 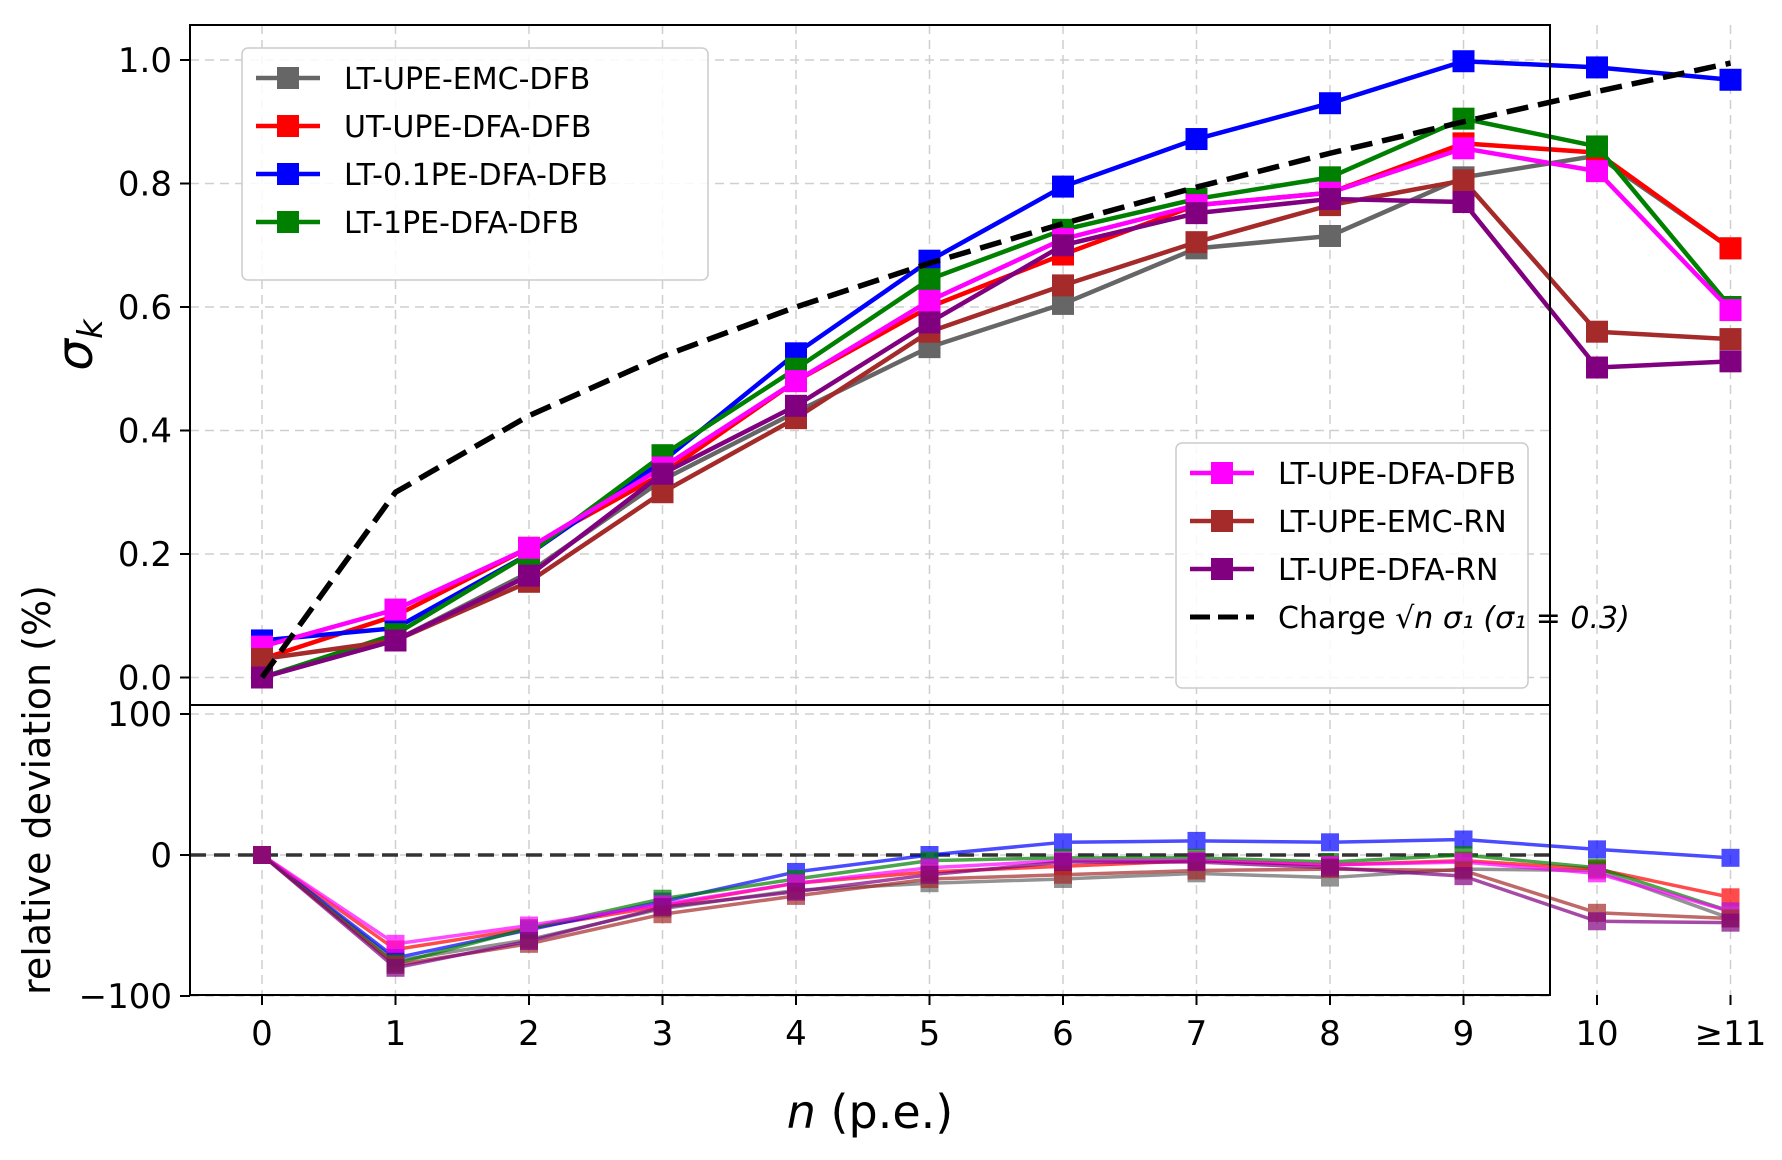 I want to click on legend-entry-lt-upe-emc-rn: LT-UPE-EMC-RN, so click(x=1348, y=522).